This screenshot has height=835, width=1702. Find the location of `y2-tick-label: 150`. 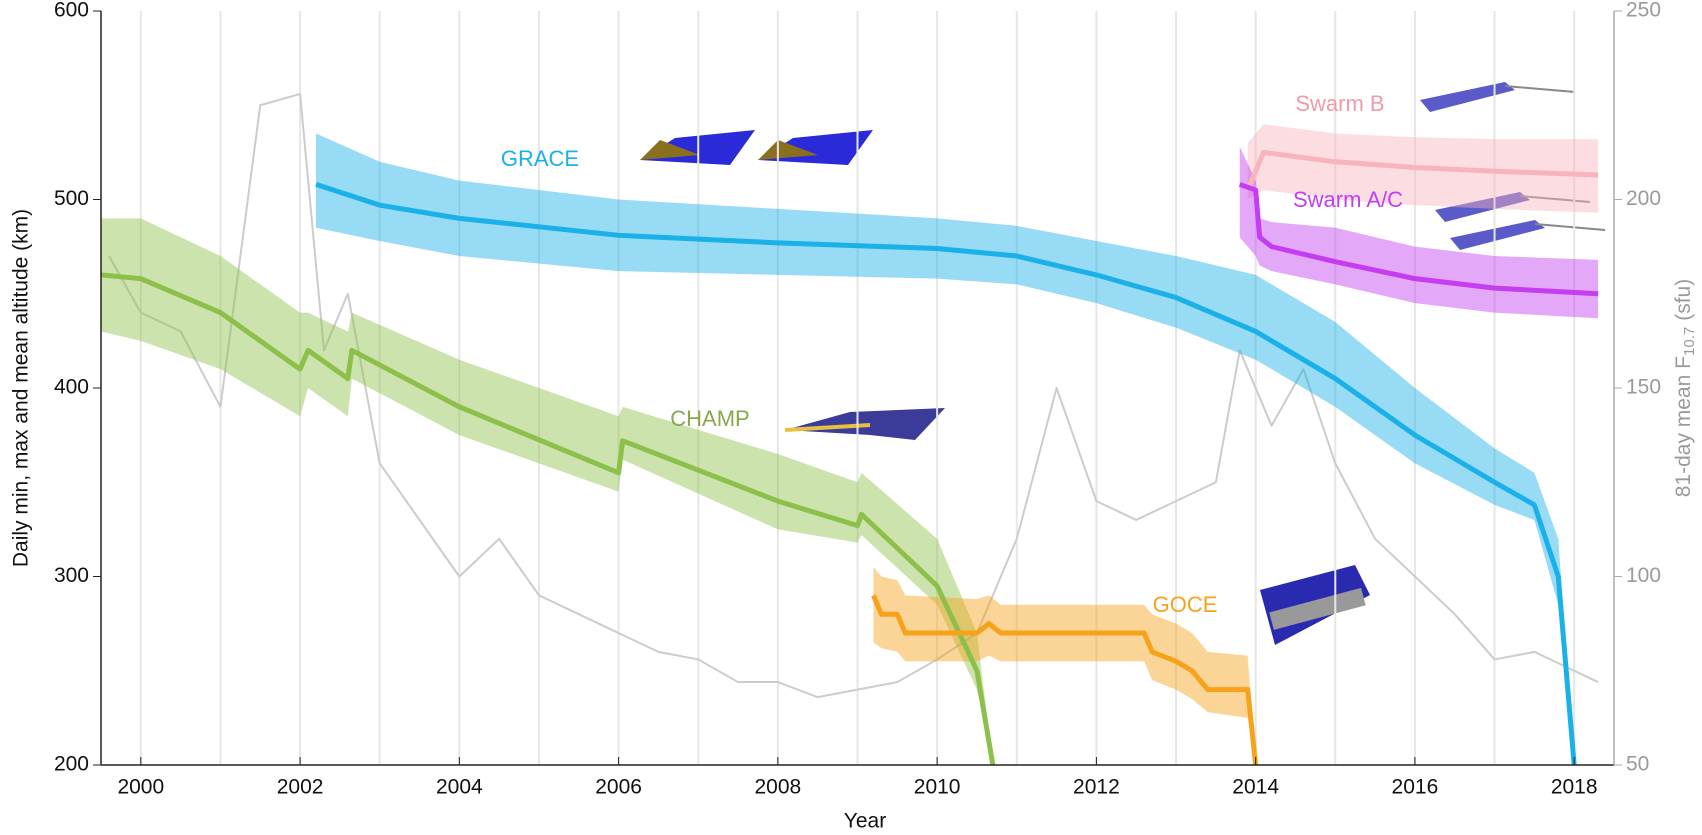

y2-tick-label: 150 is located at coordinates (1643, 387).